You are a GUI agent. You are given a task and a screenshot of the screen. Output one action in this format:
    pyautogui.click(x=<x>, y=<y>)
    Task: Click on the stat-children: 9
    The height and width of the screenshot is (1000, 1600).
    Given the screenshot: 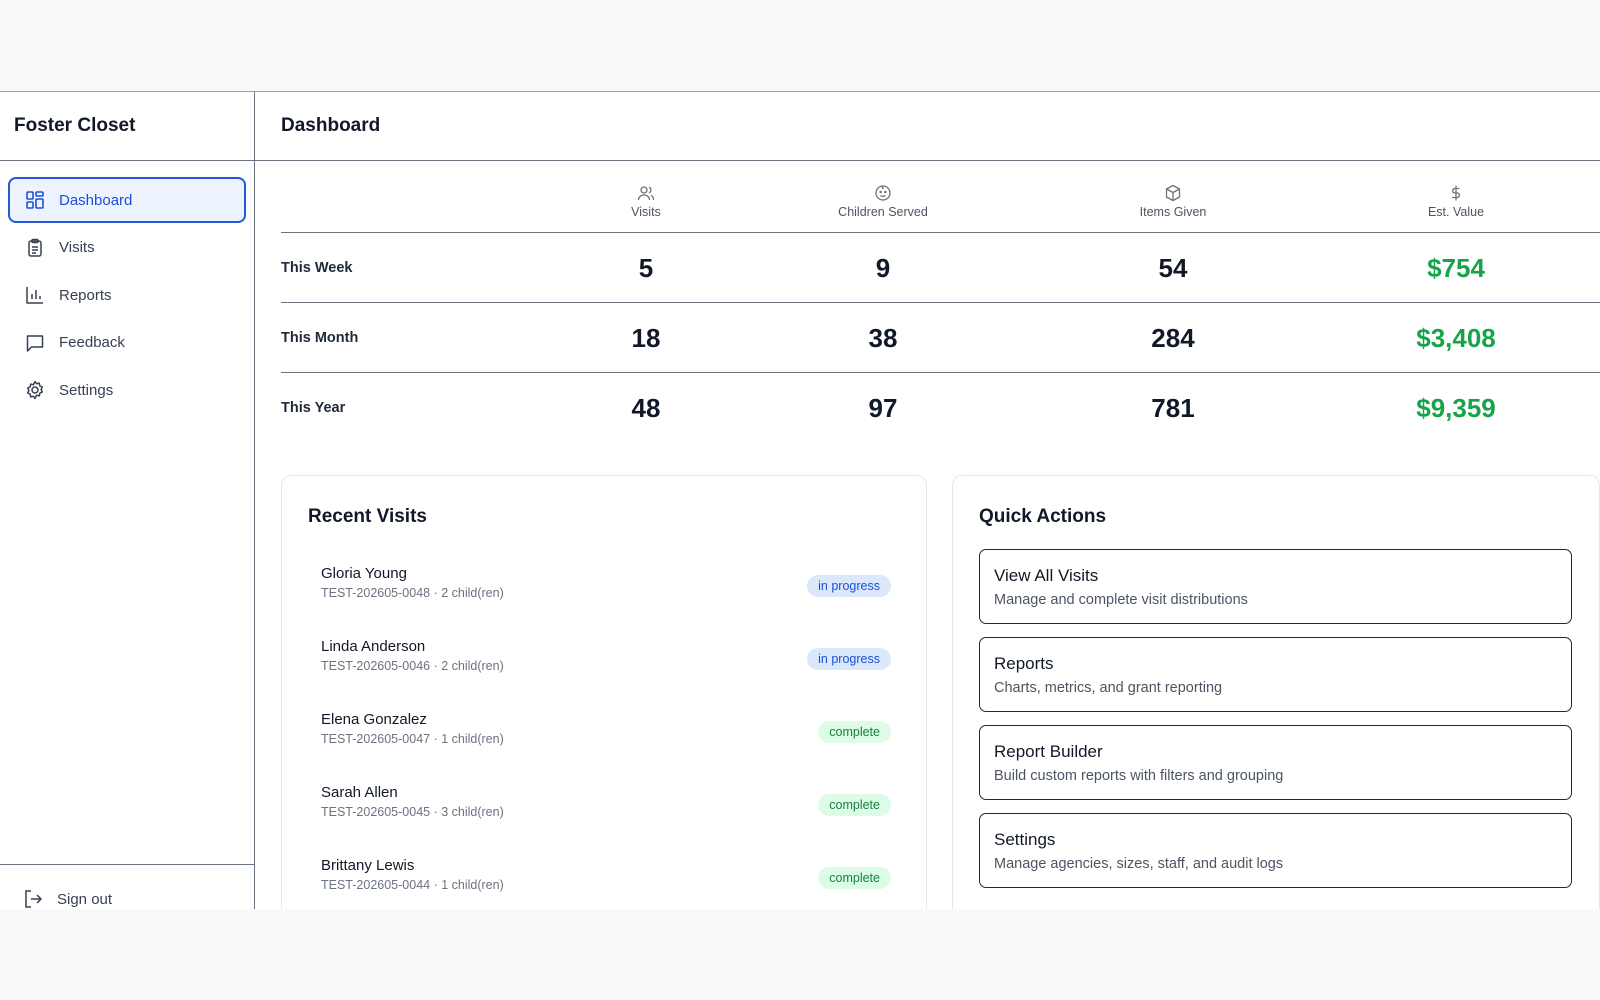 What is the action you would take?
    pyautogui.click(x=883, y=267)
    